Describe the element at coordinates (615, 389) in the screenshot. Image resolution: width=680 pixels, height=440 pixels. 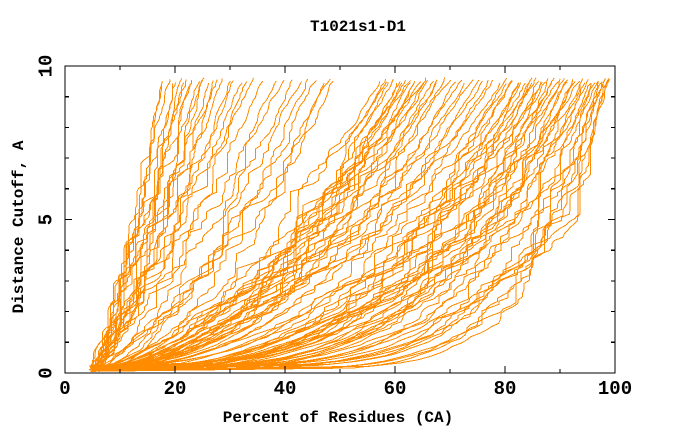
I see `x-tick-label: 100` at that location.